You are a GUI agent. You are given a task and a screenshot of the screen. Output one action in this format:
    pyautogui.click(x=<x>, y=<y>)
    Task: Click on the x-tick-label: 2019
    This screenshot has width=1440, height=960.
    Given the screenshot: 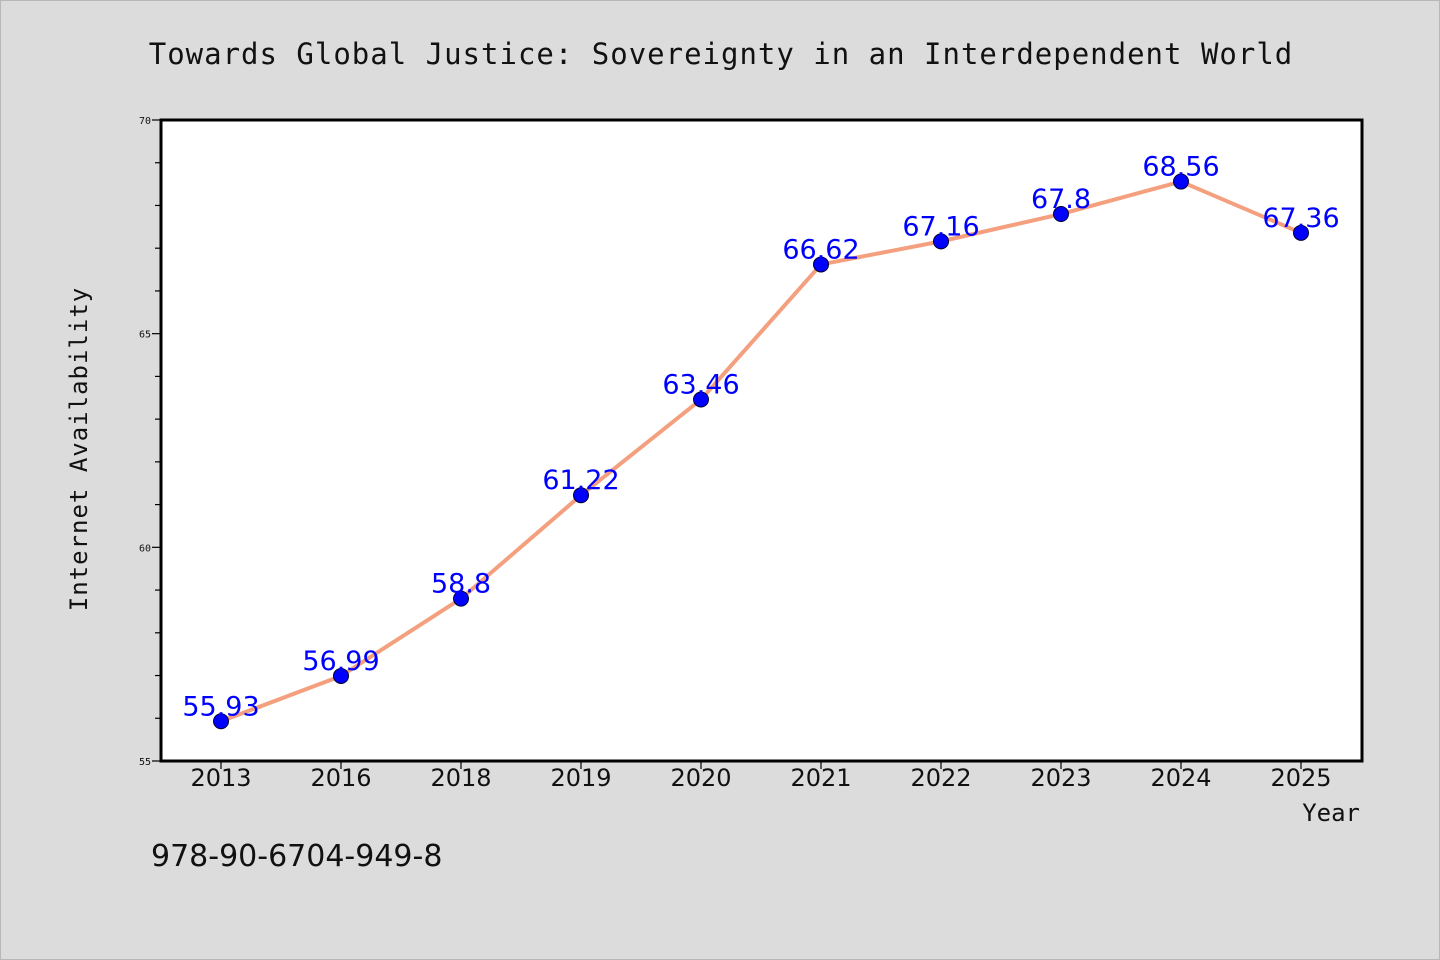 What is the action you would take?
    pyautogui.click(x=580, y=778)
    